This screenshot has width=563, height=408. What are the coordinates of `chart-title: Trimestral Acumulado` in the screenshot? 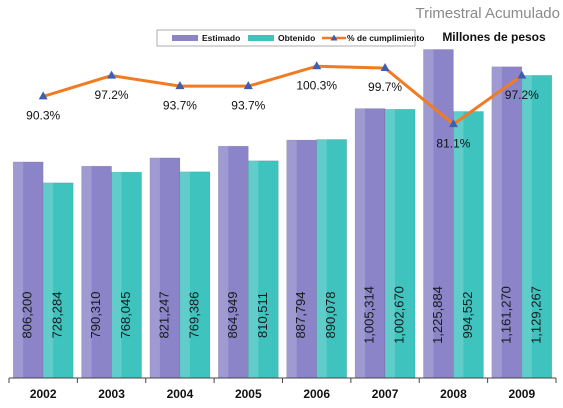 It's located at (488, 13).